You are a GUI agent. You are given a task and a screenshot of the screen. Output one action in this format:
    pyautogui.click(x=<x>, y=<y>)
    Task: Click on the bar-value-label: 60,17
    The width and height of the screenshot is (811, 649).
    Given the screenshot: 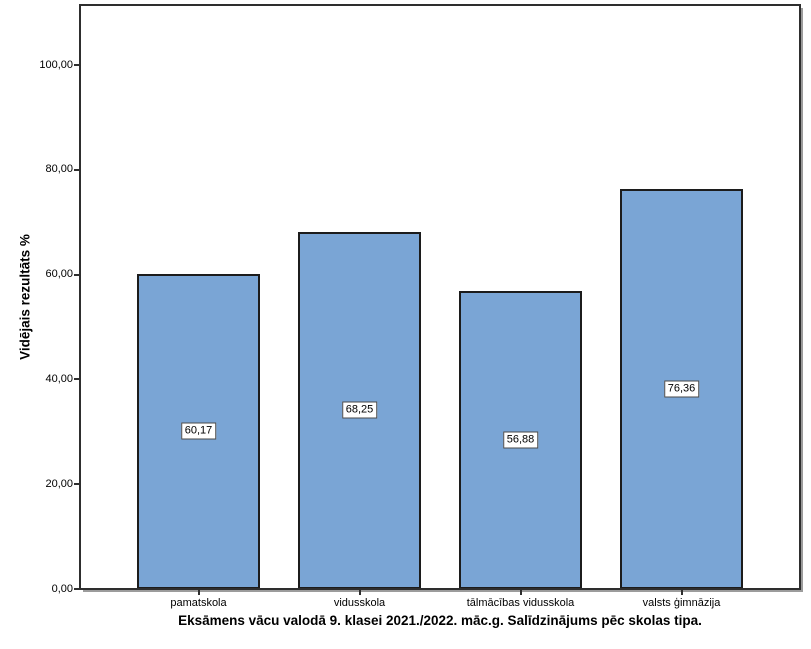 What is the action you would take?
    pyautogui.click(x=198, y=431)
    